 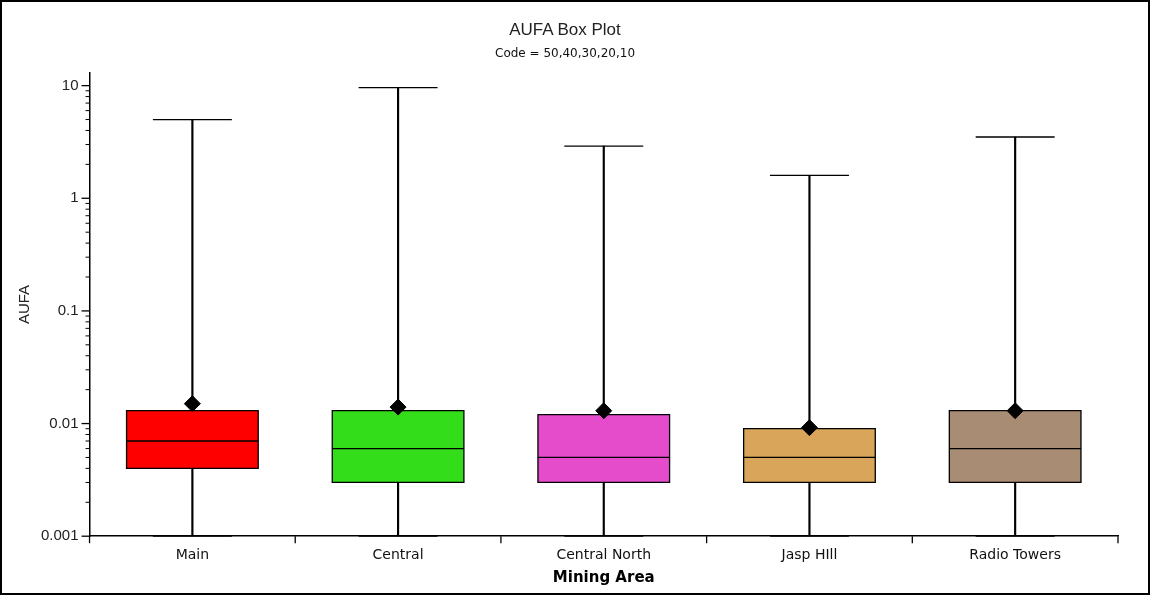 What do you see at coordinates (398, 554) in the screenshot?
I see `x-tick-label: Central` at bounding box center [398, 554].